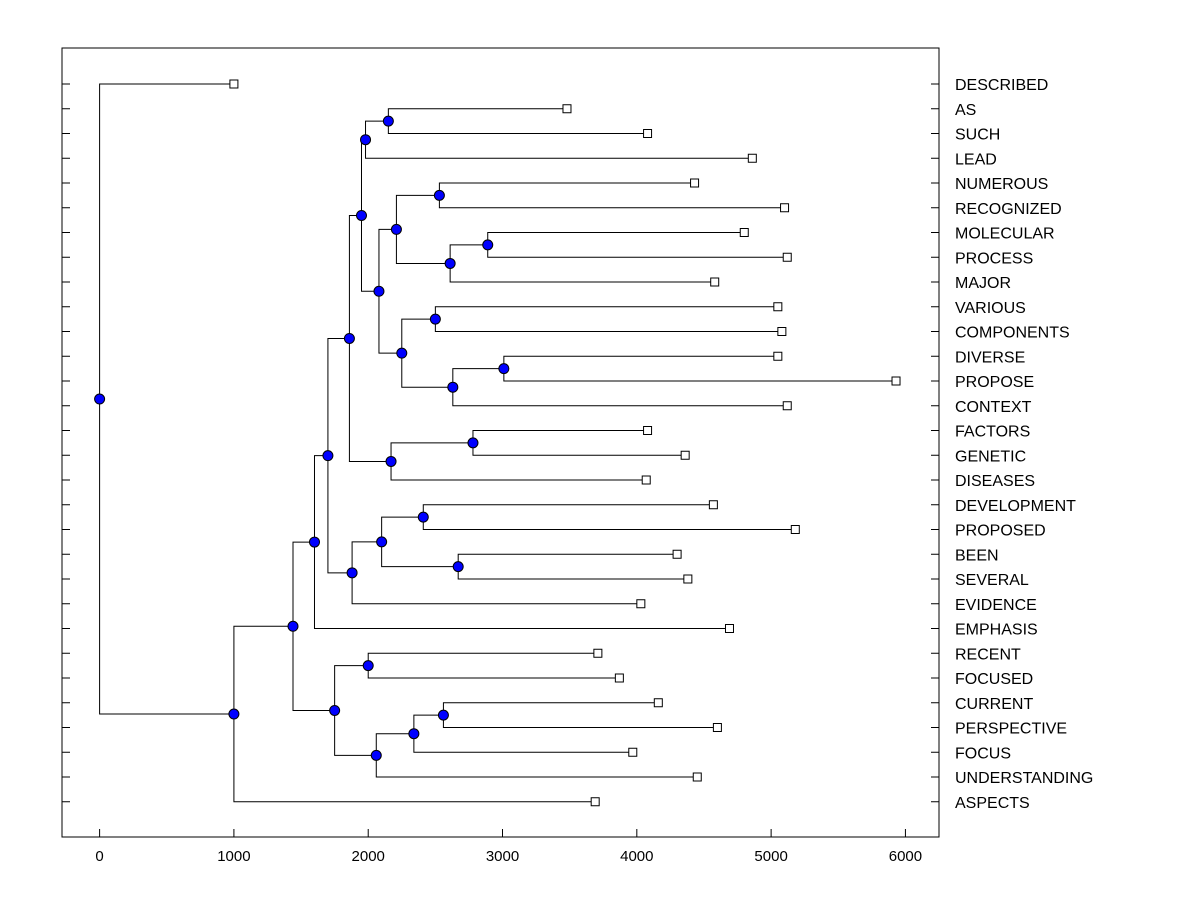 The height and width of the screenshot is (900, 1200). Describe the element at coordinates (977, 135) in the screenshot. I see `leaf-label-such: SUCH` at that location.